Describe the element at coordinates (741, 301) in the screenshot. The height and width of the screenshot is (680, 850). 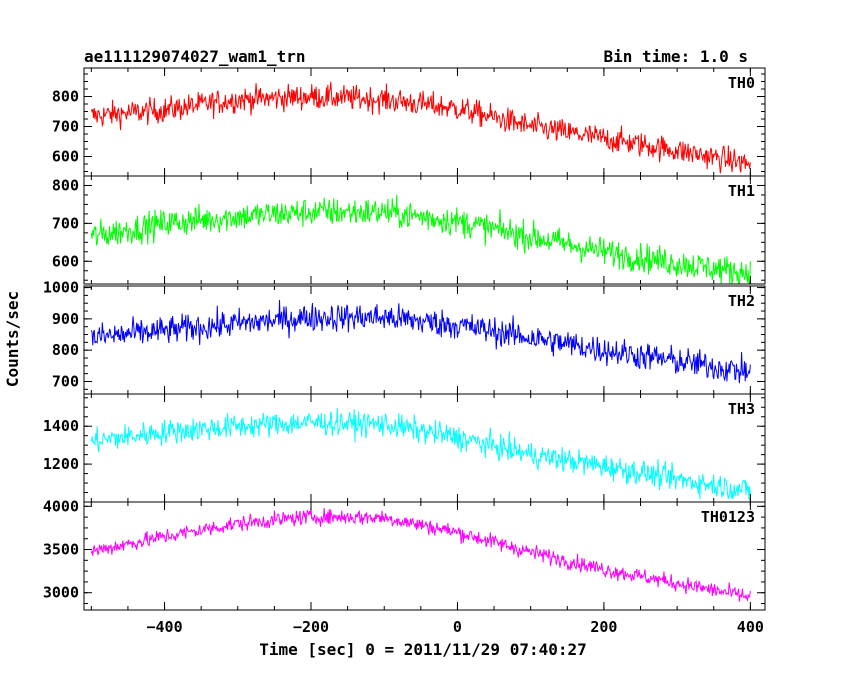
I see `panel-name-label: TH2` at that location.